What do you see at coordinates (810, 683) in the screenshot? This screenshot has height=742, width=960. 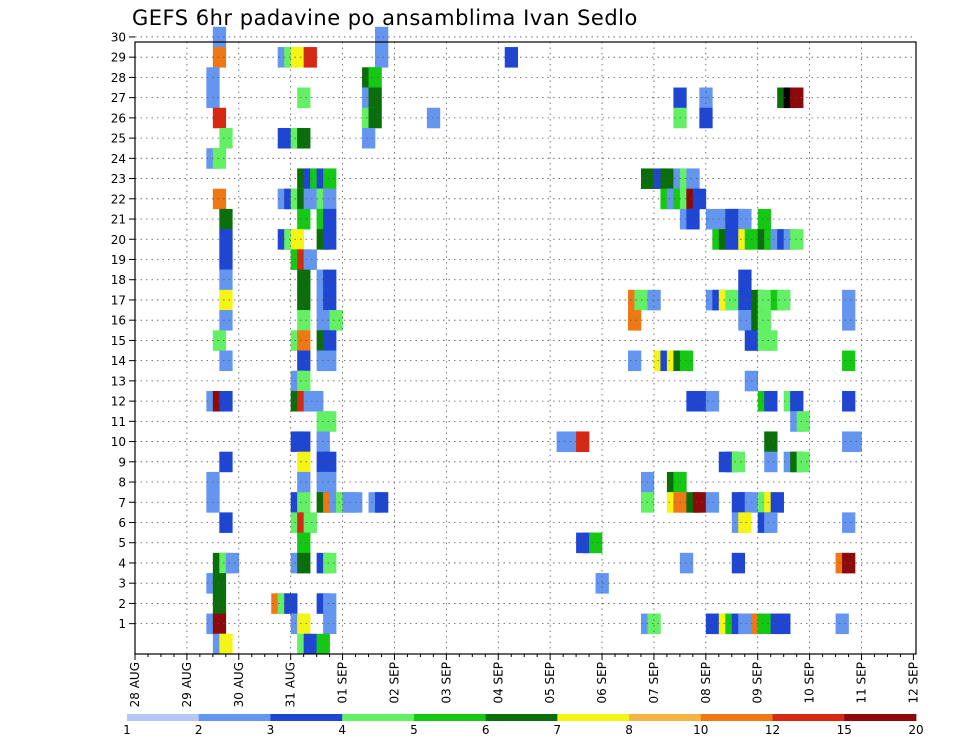 I see `x-tick-label: 10 SEP` at bounding box center [810, 683].